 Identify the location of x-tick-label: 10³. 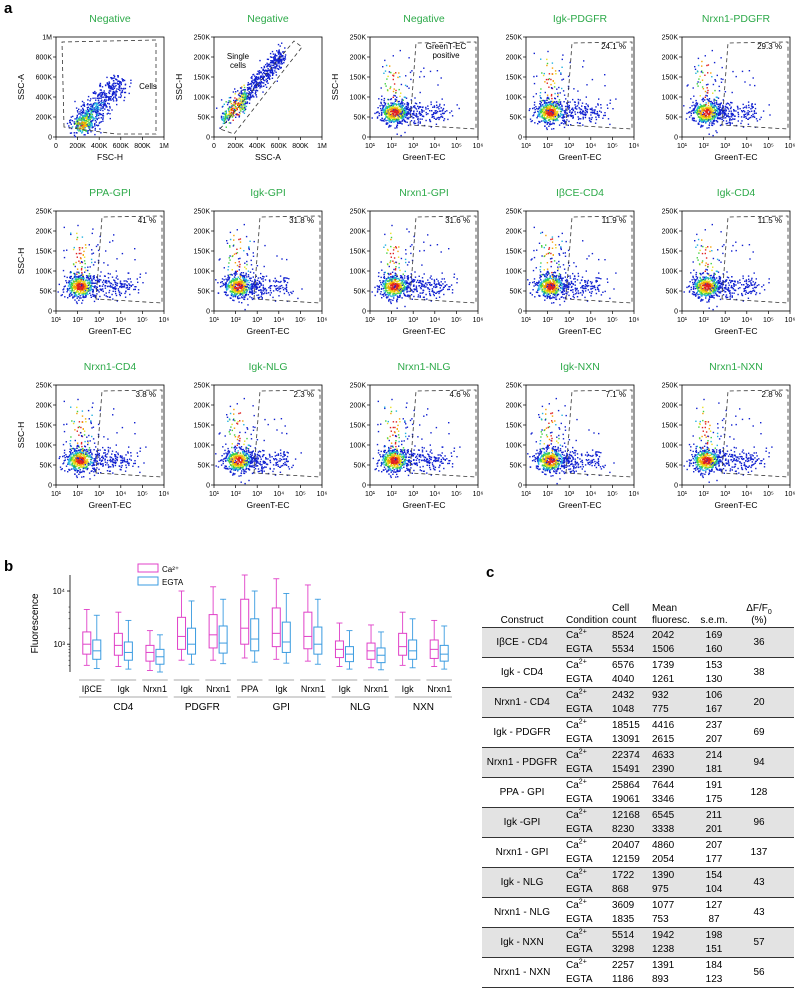
(569, 146).